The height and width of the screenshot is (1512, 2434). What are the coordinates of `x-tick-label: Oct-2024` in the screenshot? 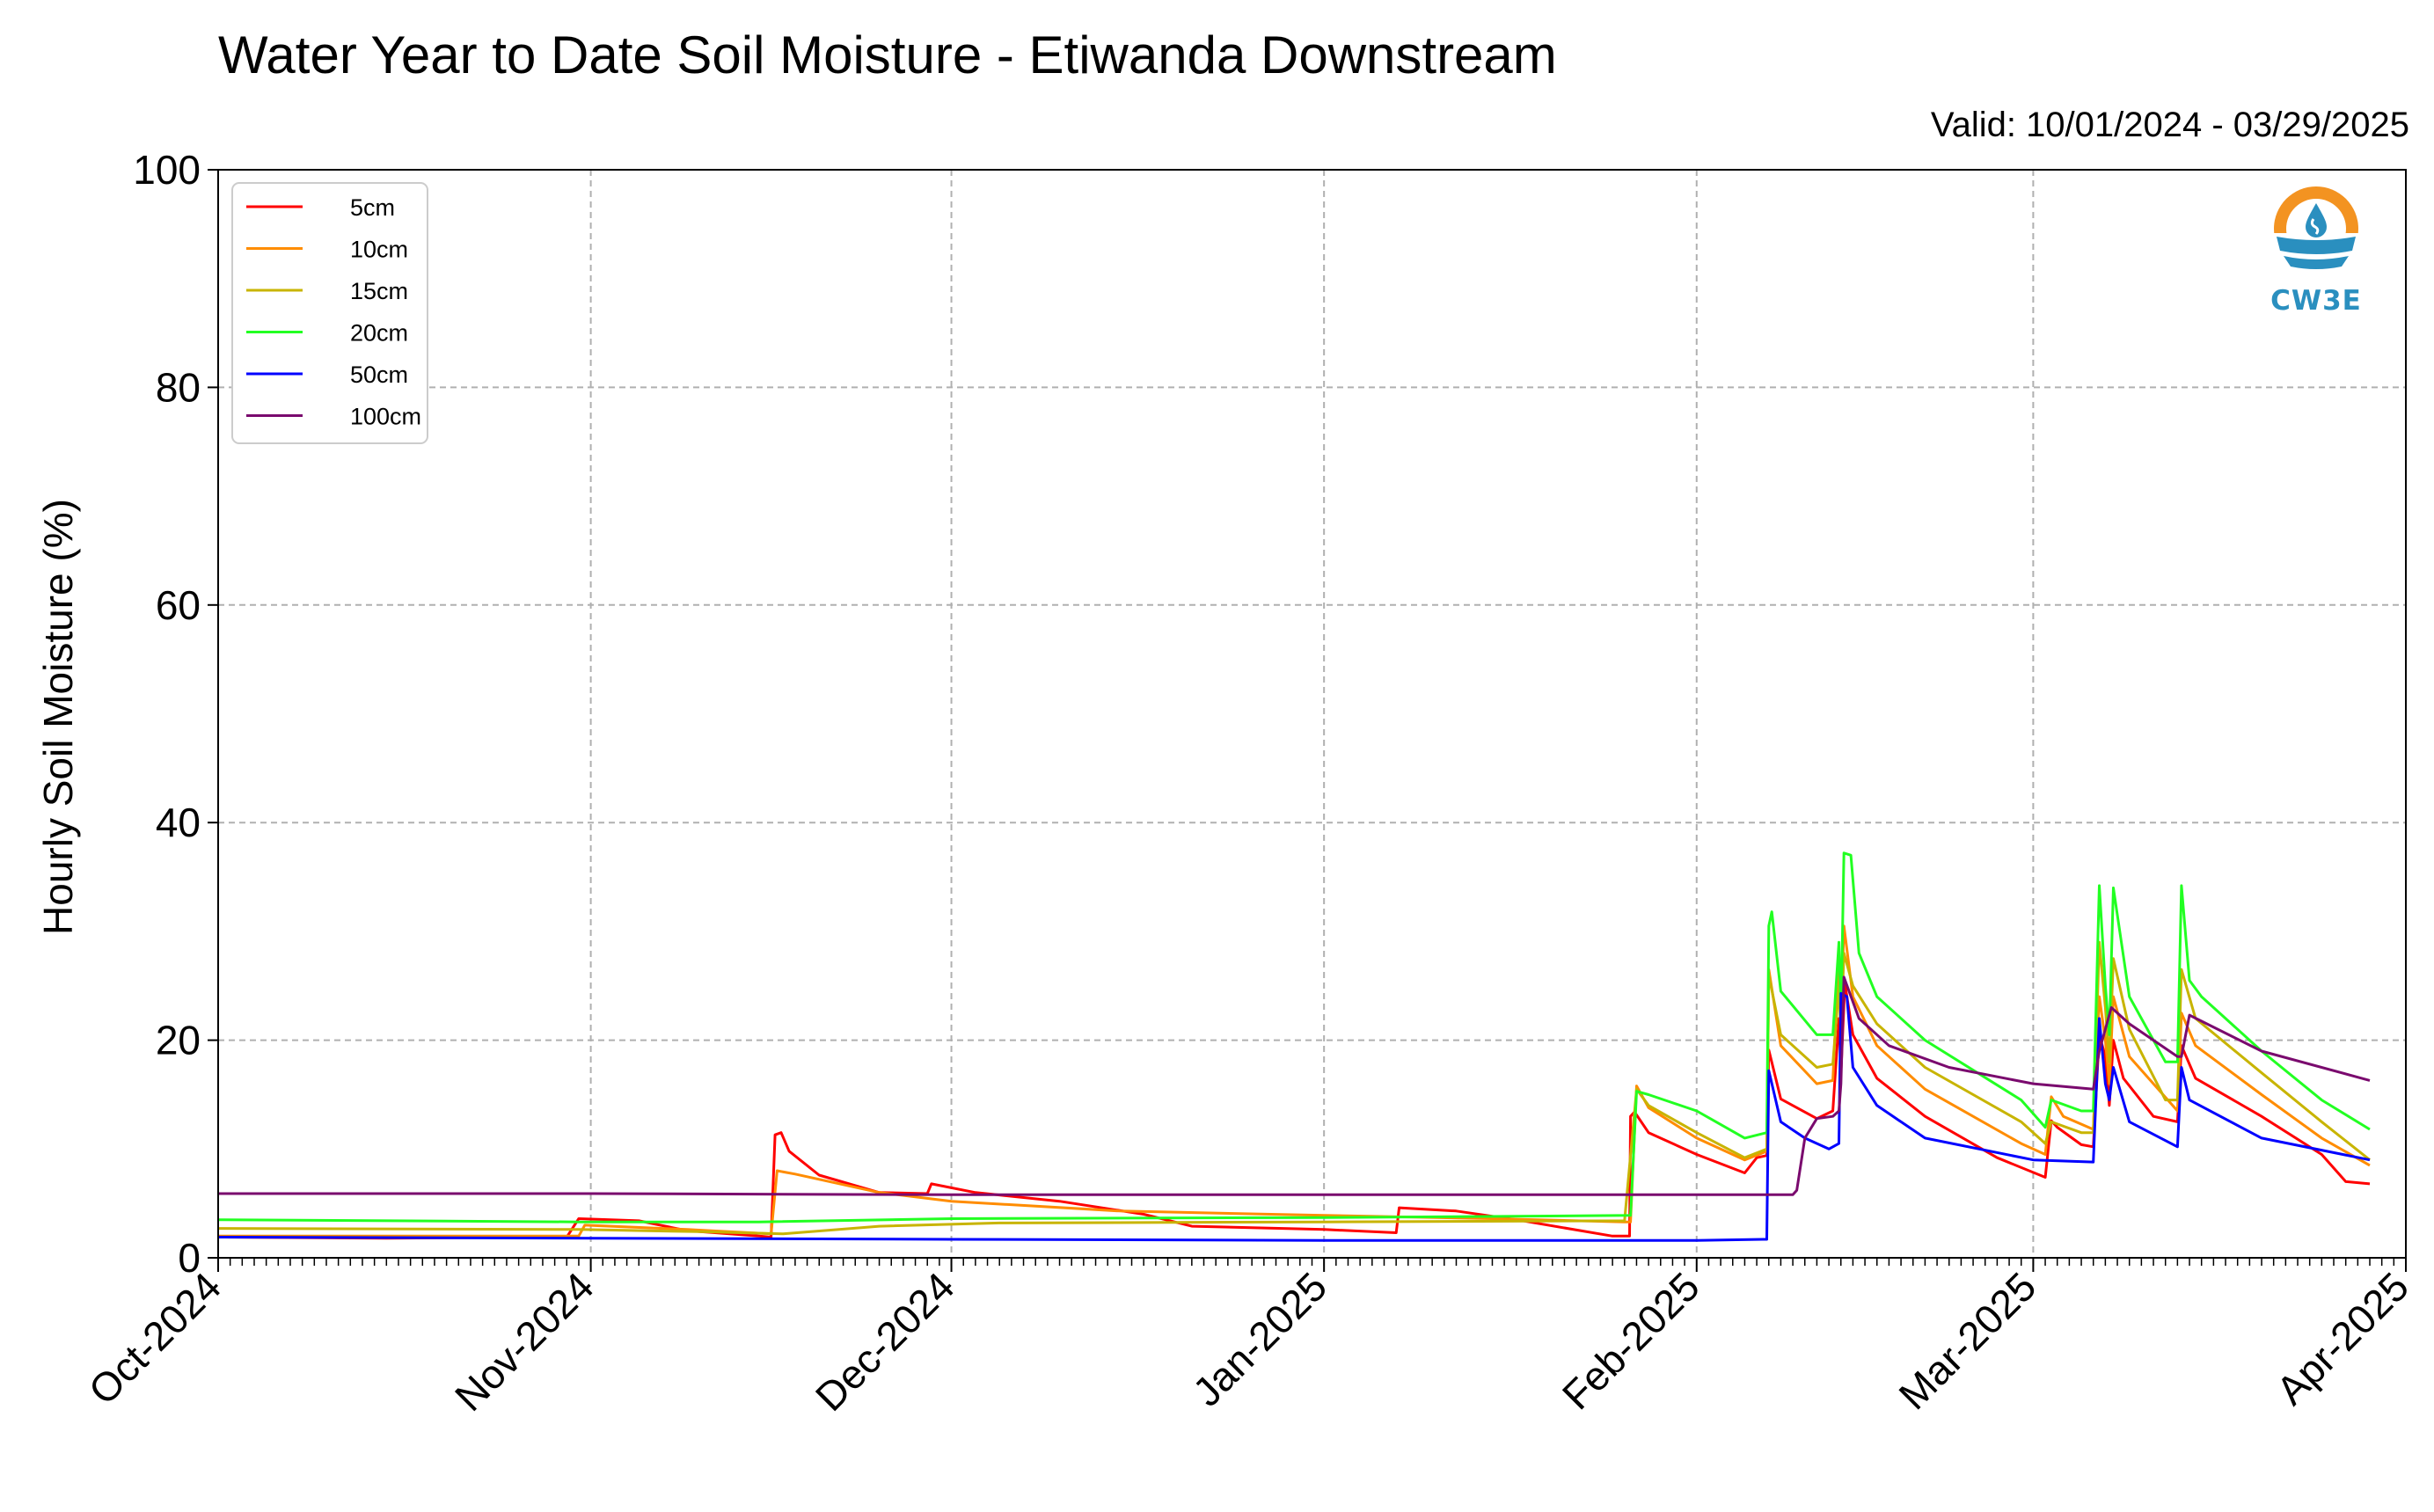 It's located at (155, 1338).